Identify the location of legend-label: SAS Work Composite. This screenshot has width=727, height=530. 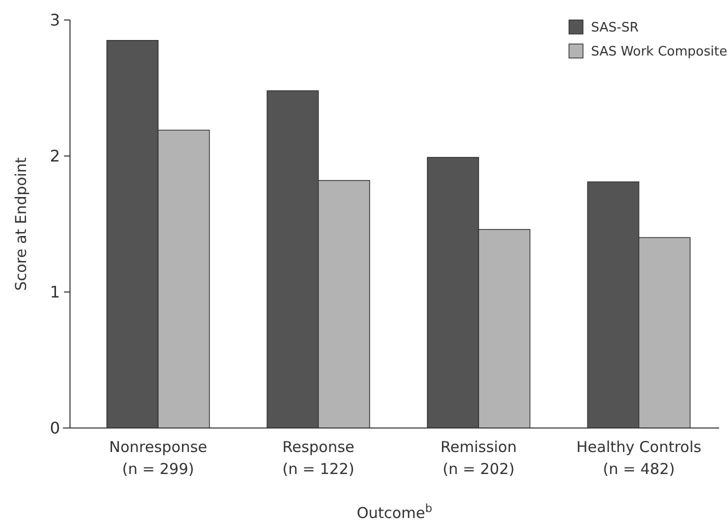
(659, 52).